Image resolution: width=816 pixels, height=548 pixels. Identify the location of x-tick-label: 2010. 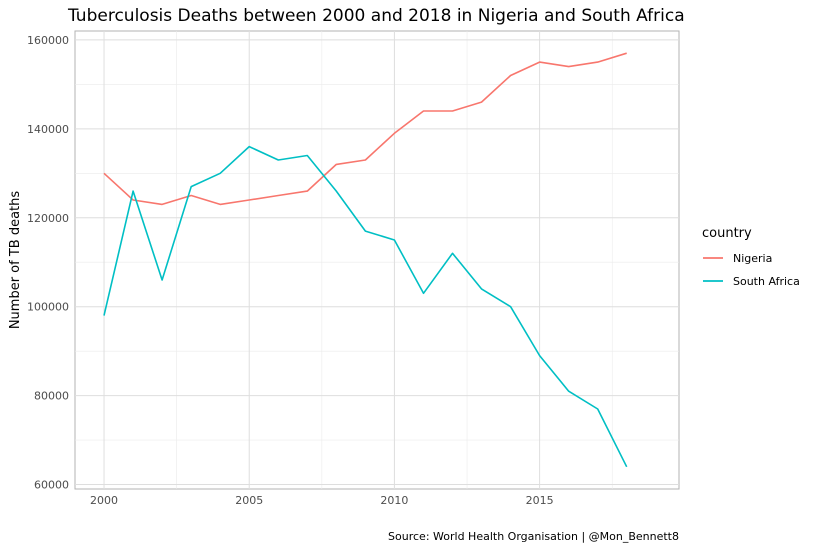
(394, 500).